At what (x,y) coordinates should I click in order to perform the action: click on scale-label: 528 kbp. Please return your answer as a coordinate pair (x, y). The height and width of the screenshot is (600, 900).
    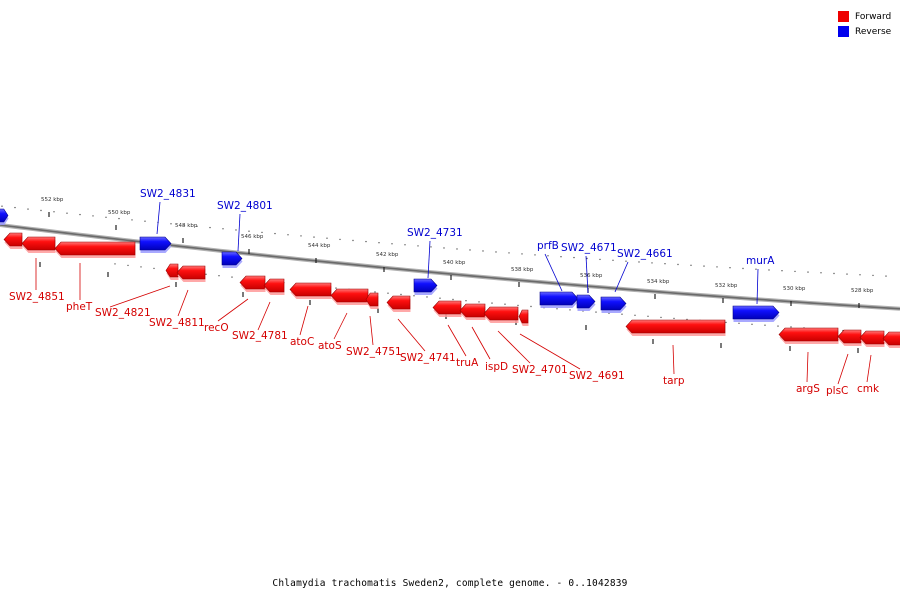
    Looking at the image, I should click on (862, 291).